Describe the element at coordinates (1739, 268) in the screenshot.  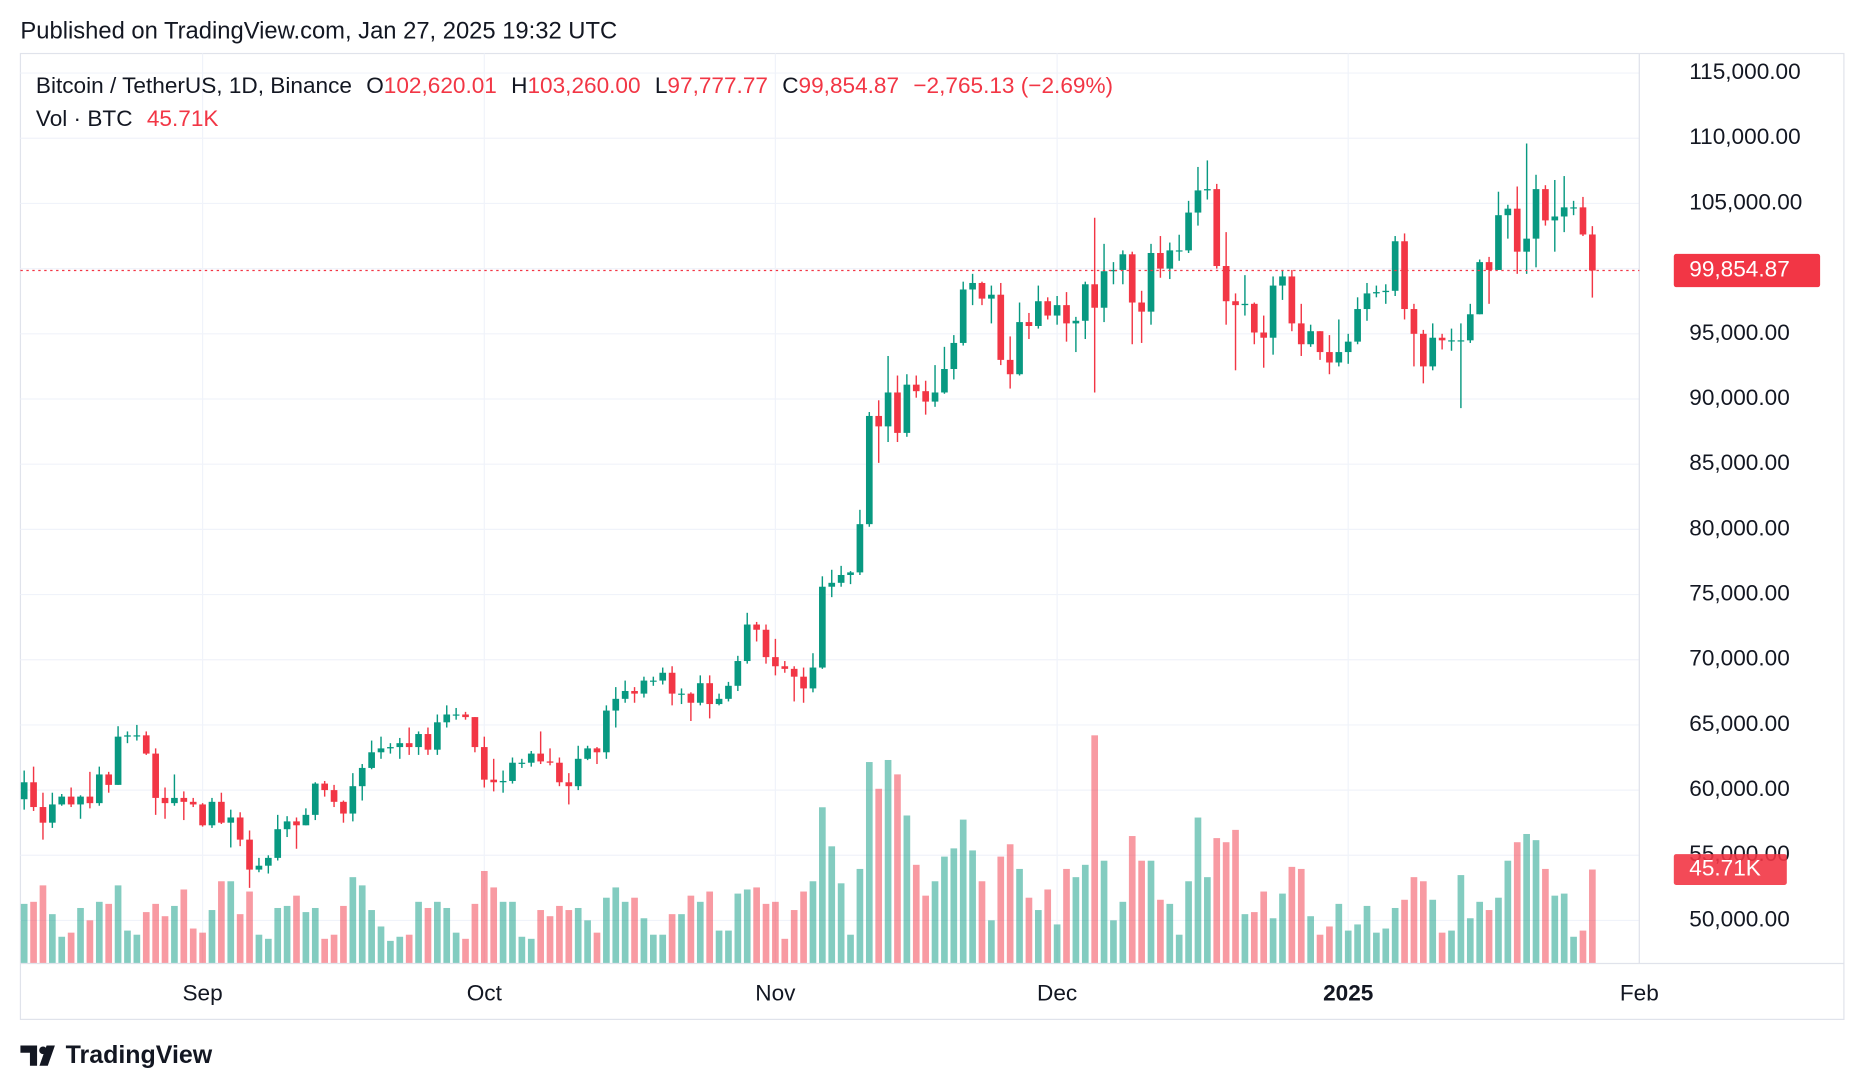
I see `last-price-label: 99,854.87` at that location.